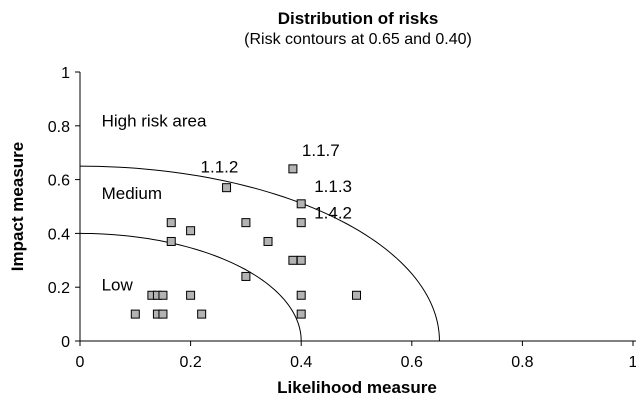 The image size is (636, 402). I want to click on x-tick-label: 0.8, so click(522, 362).